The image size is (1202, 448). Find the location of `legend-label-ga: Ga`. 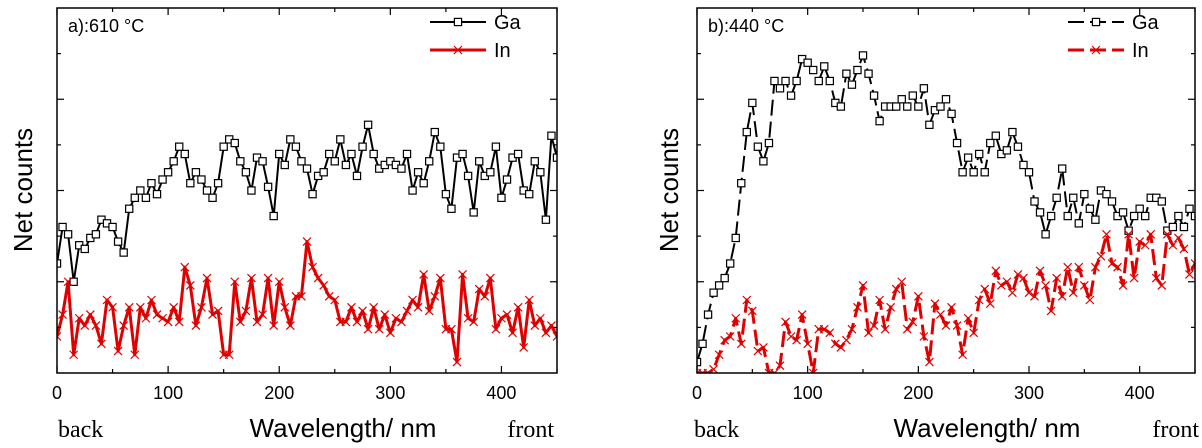

legend-label-ga: Ga is located at coordinates (508, 23).